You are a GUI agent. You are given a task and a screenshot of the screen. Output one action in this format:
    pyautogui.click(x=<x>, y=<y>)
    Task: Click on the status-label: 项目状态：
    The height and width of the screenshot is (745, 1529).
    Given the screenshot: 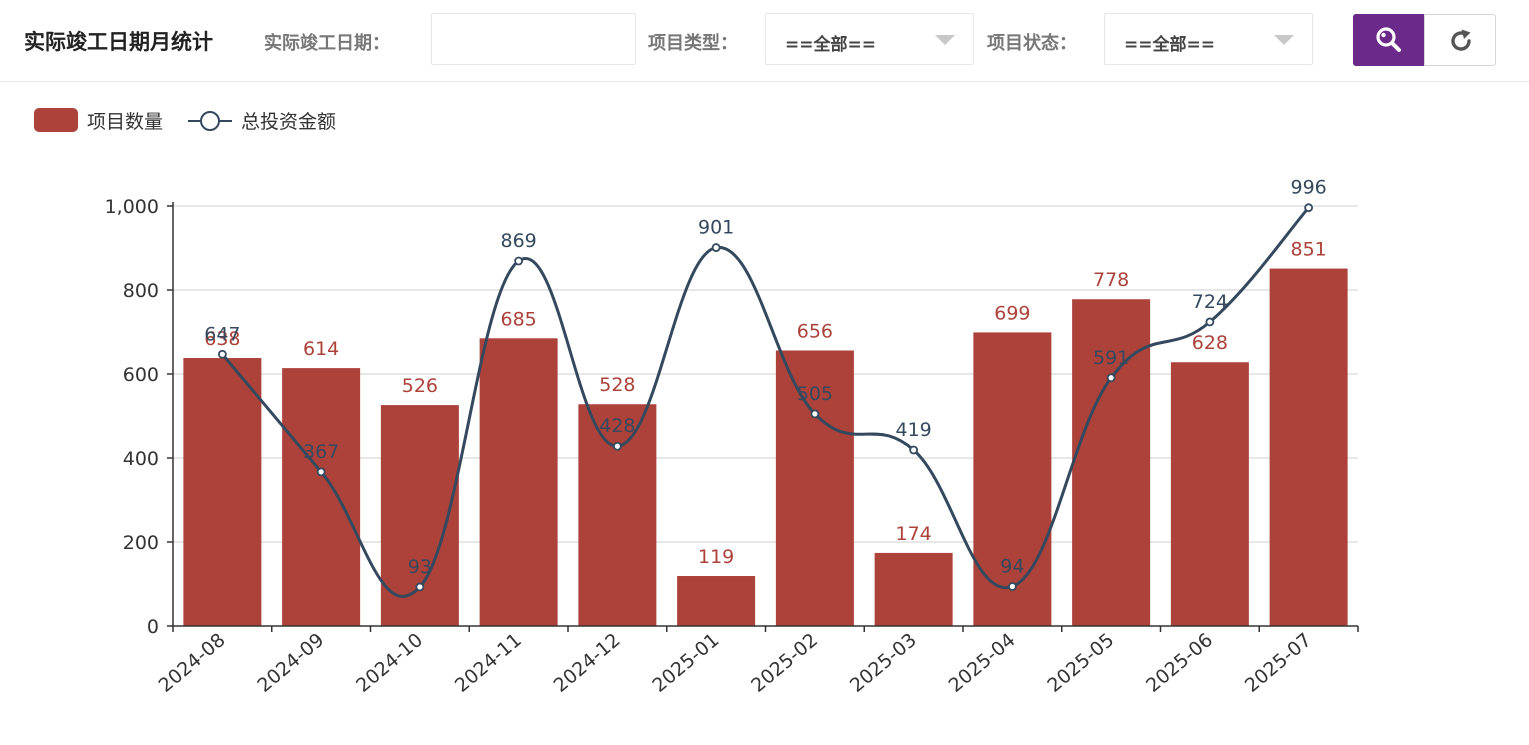 What is the action you would take?
    pyautogui.click(x=1032, y=43)
    